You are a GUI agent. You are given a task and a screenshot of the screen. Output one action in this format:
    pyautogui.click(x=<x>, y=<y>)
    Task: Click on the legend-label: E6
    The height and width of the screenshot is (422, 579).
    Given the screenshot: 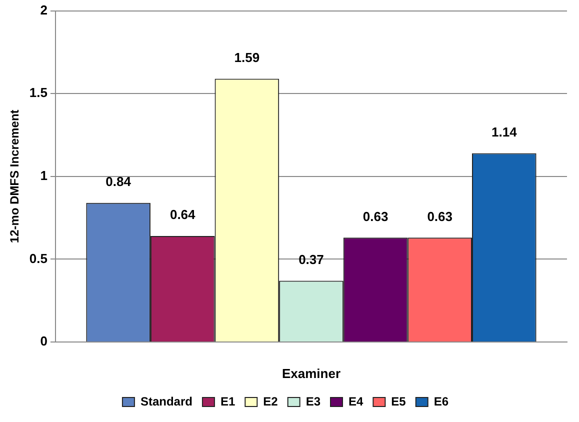 What is the action you would take?
    pyautogui.click(x=441, y=401)
    